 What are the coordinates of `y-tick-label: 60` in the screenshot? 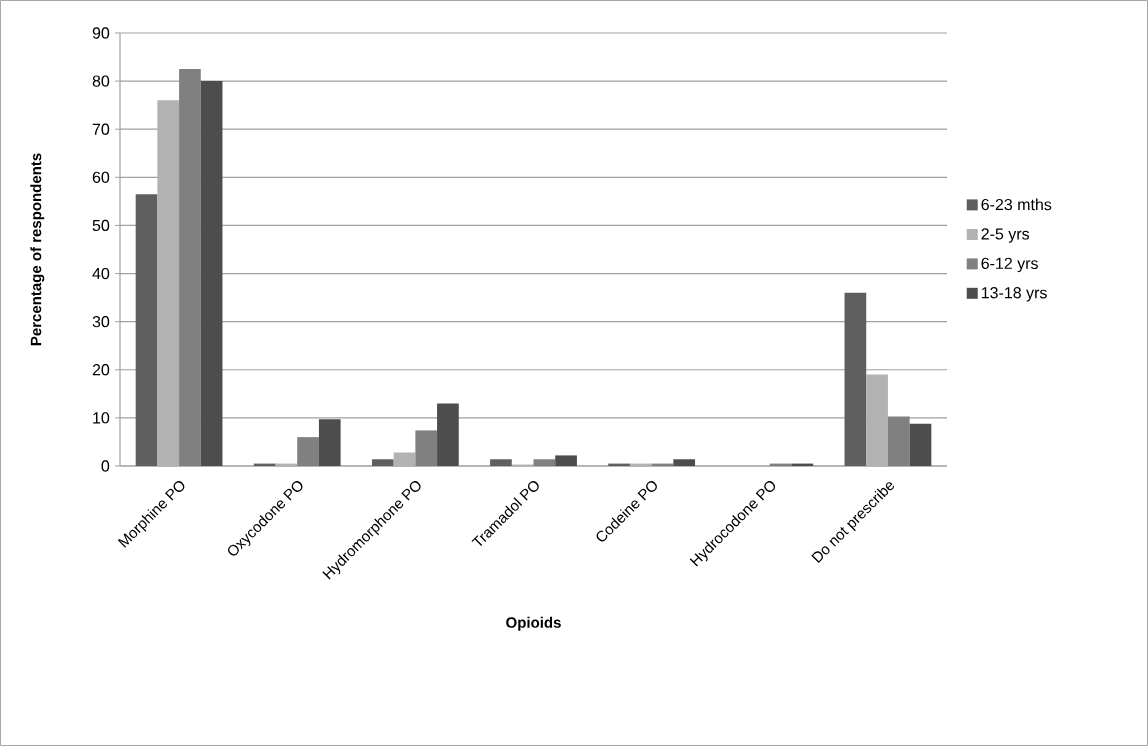 It's located at (101, 177).